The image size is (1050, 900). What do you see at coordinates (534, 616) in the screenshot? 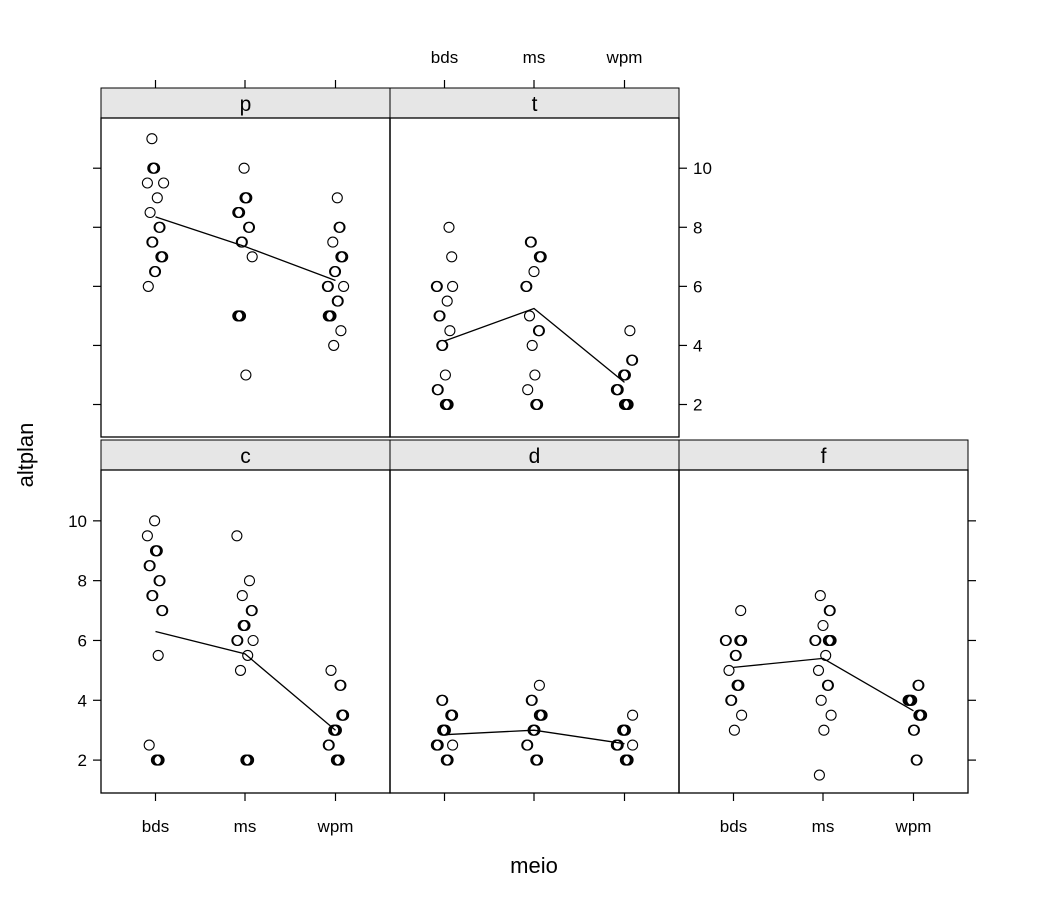
I see `panel-d: d` at bounding box center [534, 616].